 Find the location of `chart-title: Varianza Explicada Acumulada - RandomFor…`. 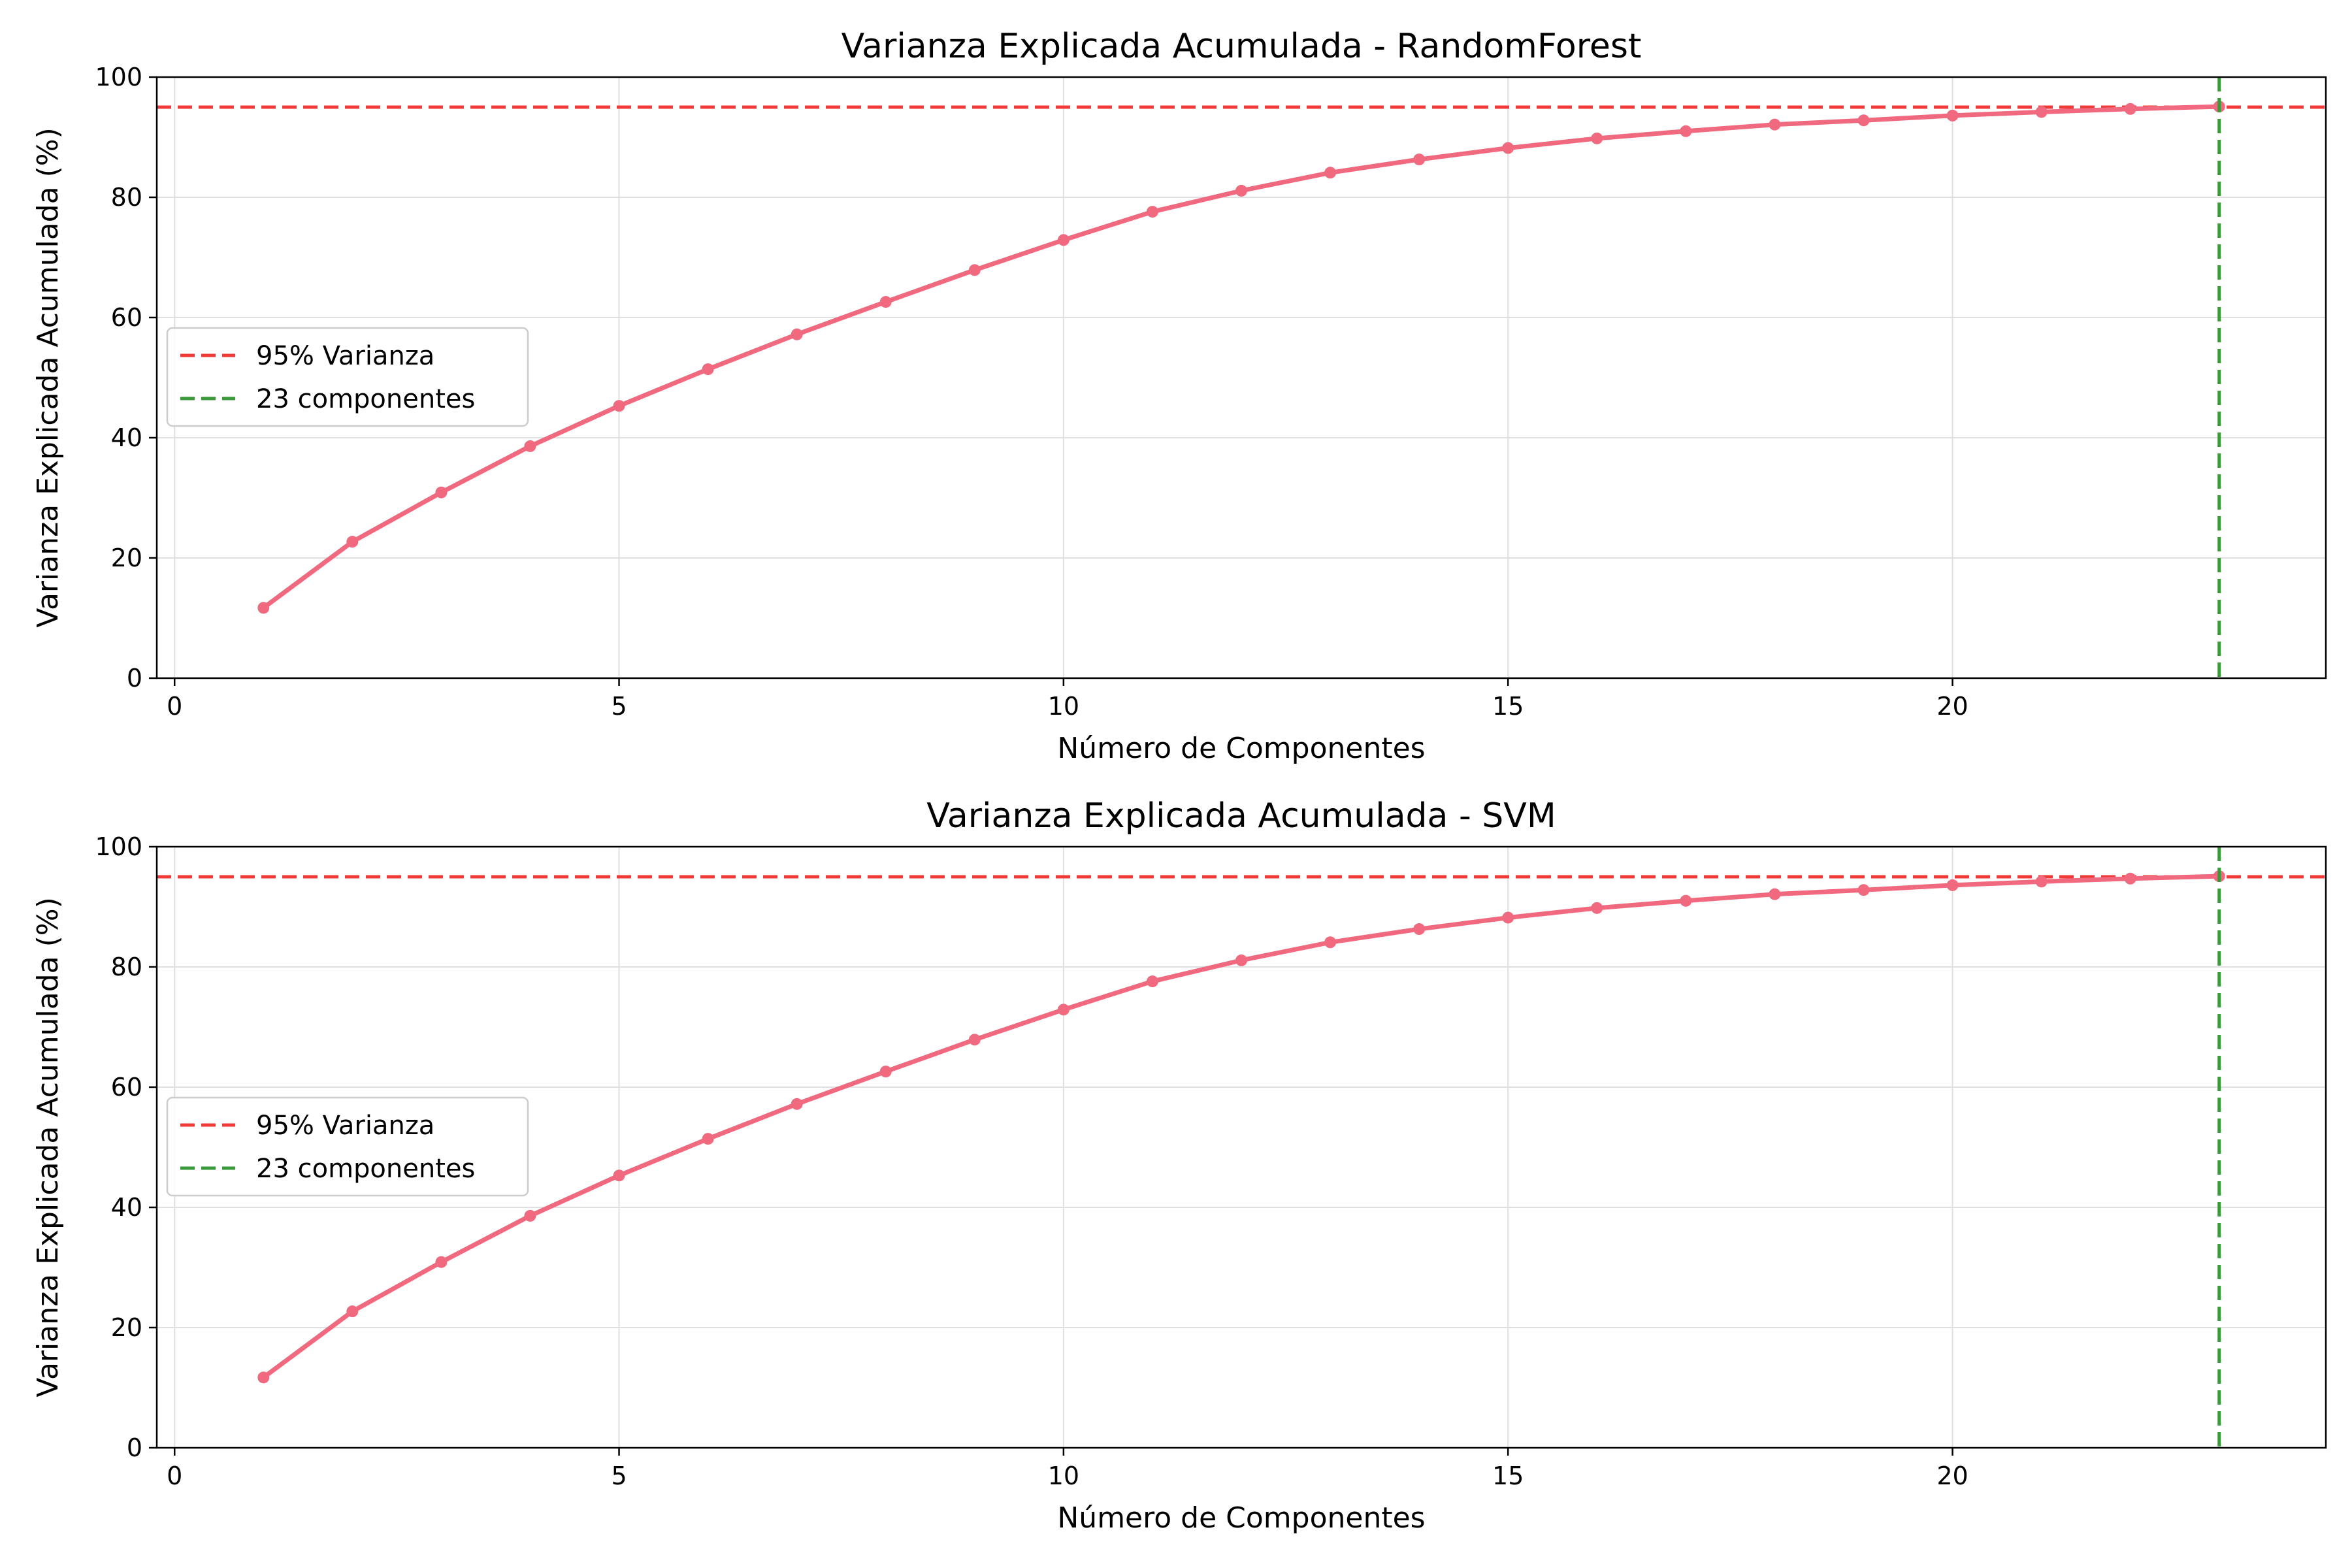

chart-title: Varianza Explicada Acumulada - RandomFor… is located at coordinates (1241, 46).